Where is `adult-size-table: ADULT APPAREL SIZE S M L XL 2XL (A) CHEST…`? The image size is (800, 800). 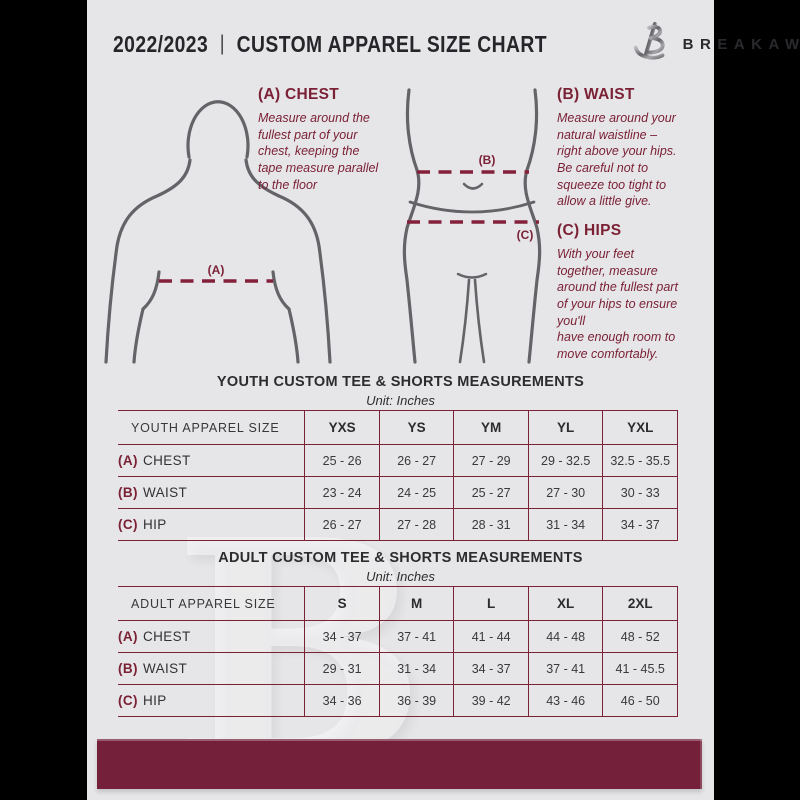
adult-size-table: ADULT APPAREL SIZE S M L XL 2XL (A) CHEST… is located at coordinates (398, 651).